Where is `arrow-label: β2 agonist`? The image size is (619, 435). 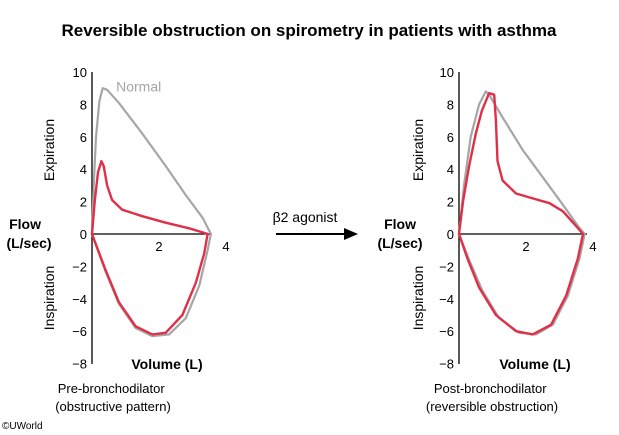
arrow-label: β2 agonist is located at coordinates (305, 217).